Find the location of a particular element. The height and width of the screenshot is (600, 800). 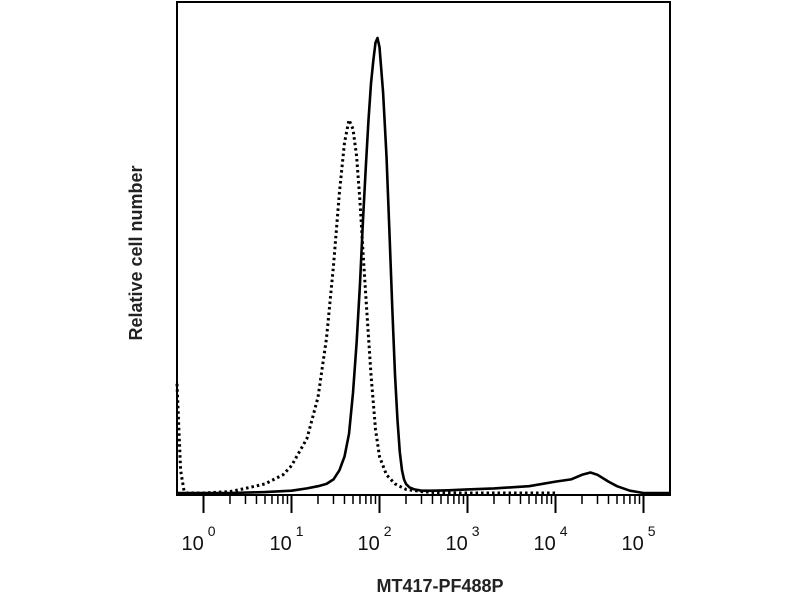

x-axis-title: MT417-PF488P is located at coordinates (439, 586).